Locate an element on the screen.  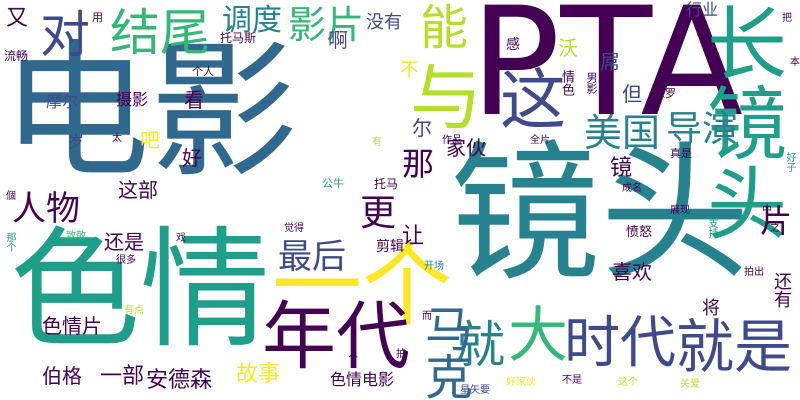
word-zhijing: 致敬 is located at coordinates (76, 236).